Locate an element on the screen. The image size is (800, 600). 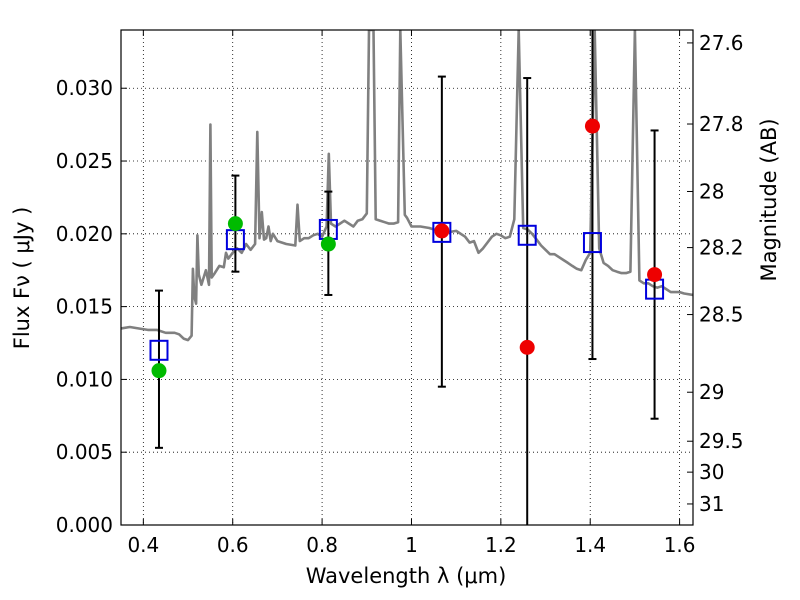
x-tick-label: 0.6 is located at coordinates (233, 545).